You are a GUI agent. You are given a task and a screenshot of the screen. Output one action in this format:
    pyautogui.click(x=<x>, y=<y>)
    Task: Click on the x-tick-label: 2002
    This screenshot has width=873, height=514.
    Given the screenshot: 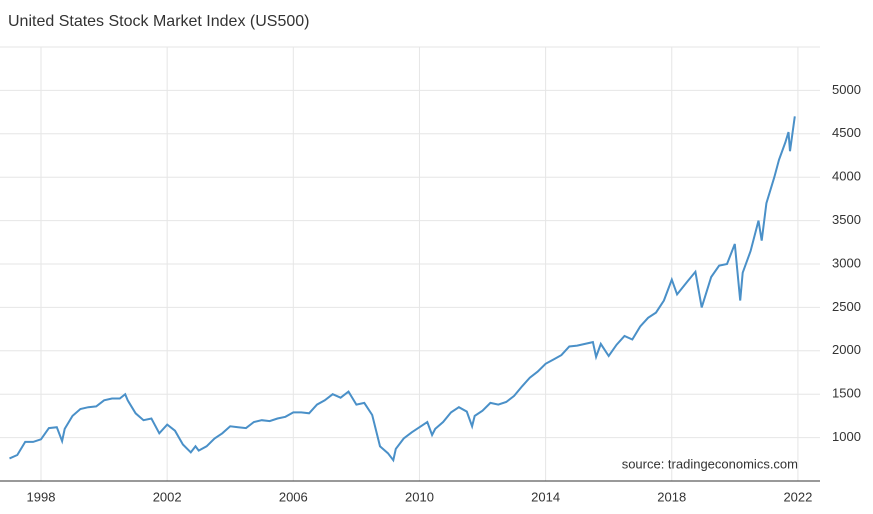 What is the action you would take?
    pyautogui.click(x=167, y=496)
    